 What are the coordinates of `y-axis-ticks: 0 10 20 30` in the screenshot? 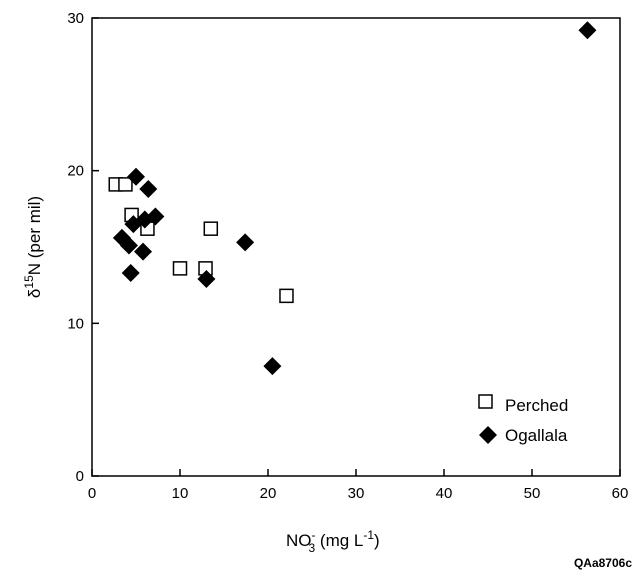 It's located at (83, 247).